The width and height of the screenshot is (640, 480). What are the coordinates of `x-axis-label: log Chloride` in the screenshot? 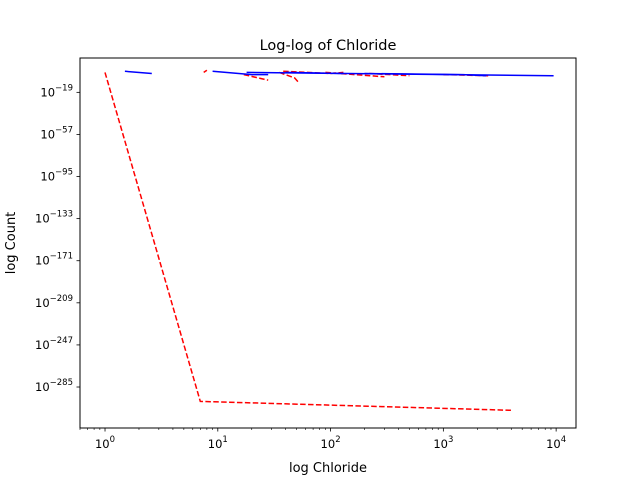 It's located at (328, 468).